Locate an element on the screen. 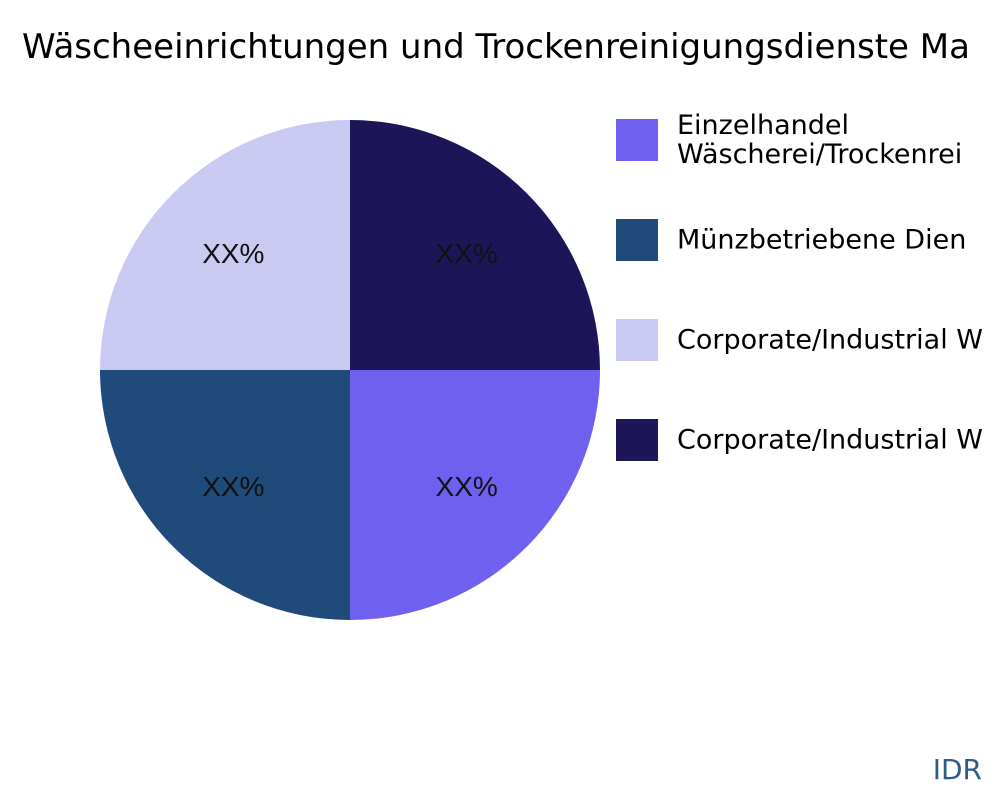  legend-label-1: Münzbetriebene Dien is located at coordinates (822, 240).